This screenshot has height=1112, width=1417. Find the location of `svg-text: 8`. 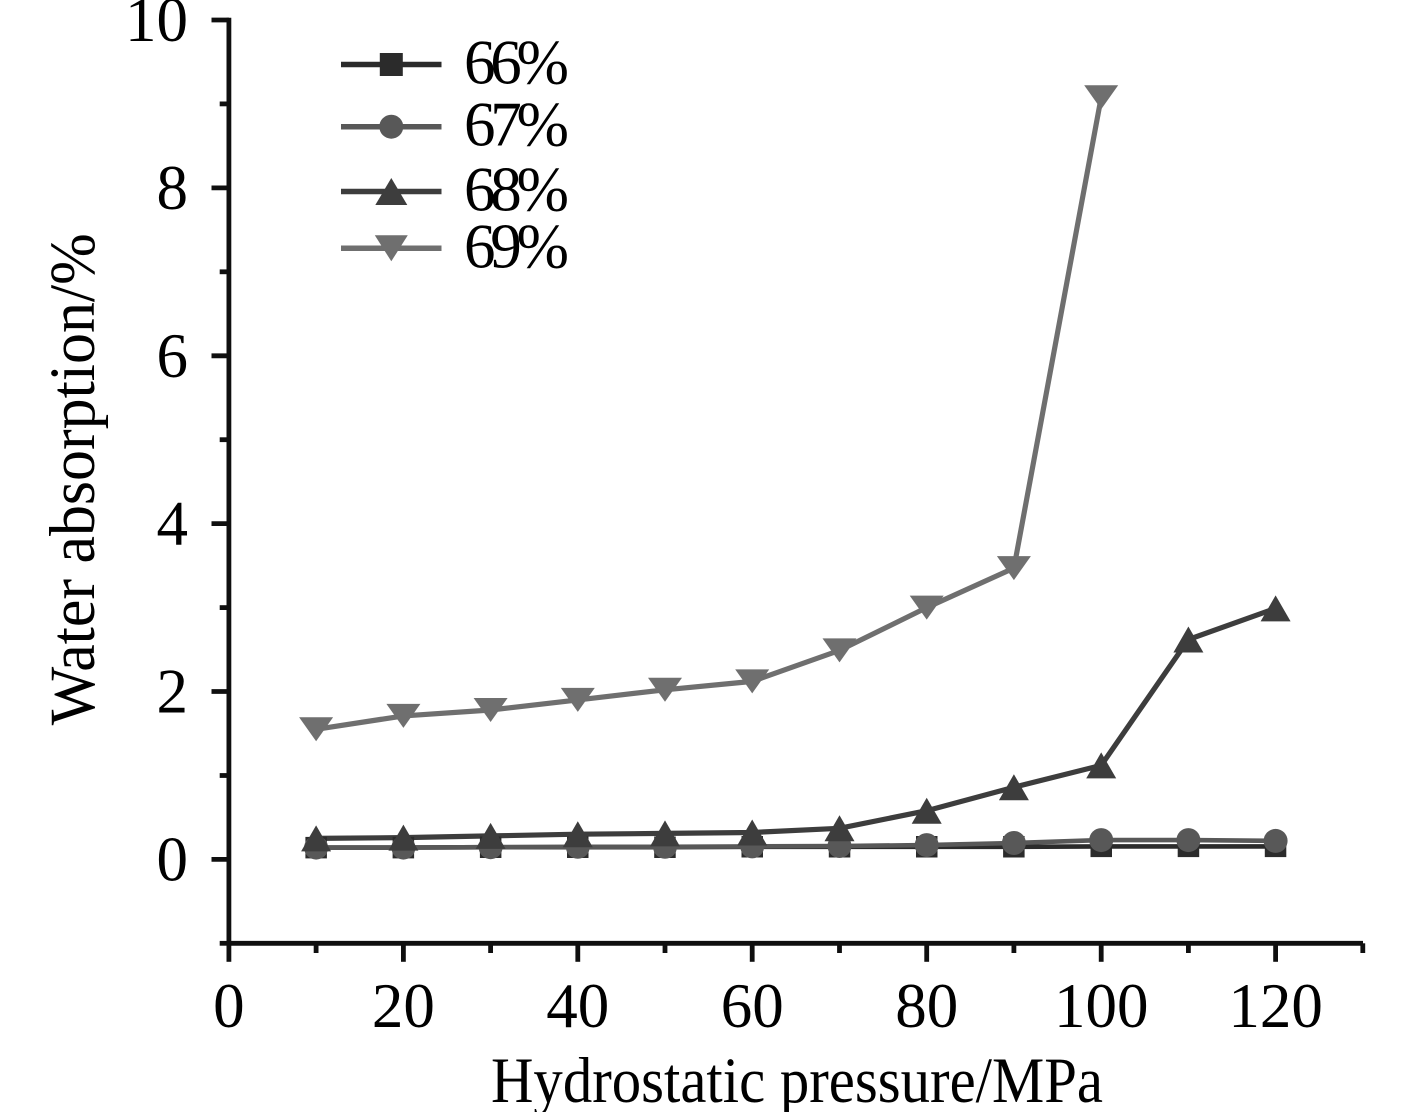

svg-text: 8 is located at coordinates (173, 188).